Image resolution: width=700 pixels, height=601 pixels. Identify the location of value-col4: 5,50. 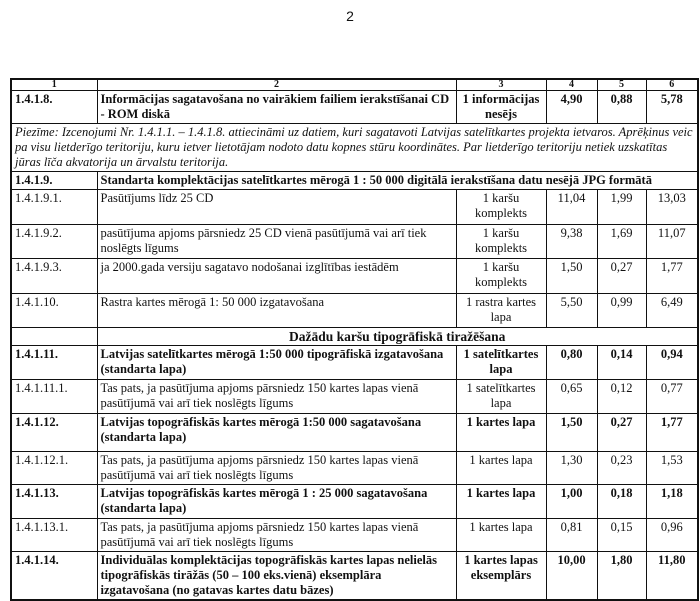
(571, 310).